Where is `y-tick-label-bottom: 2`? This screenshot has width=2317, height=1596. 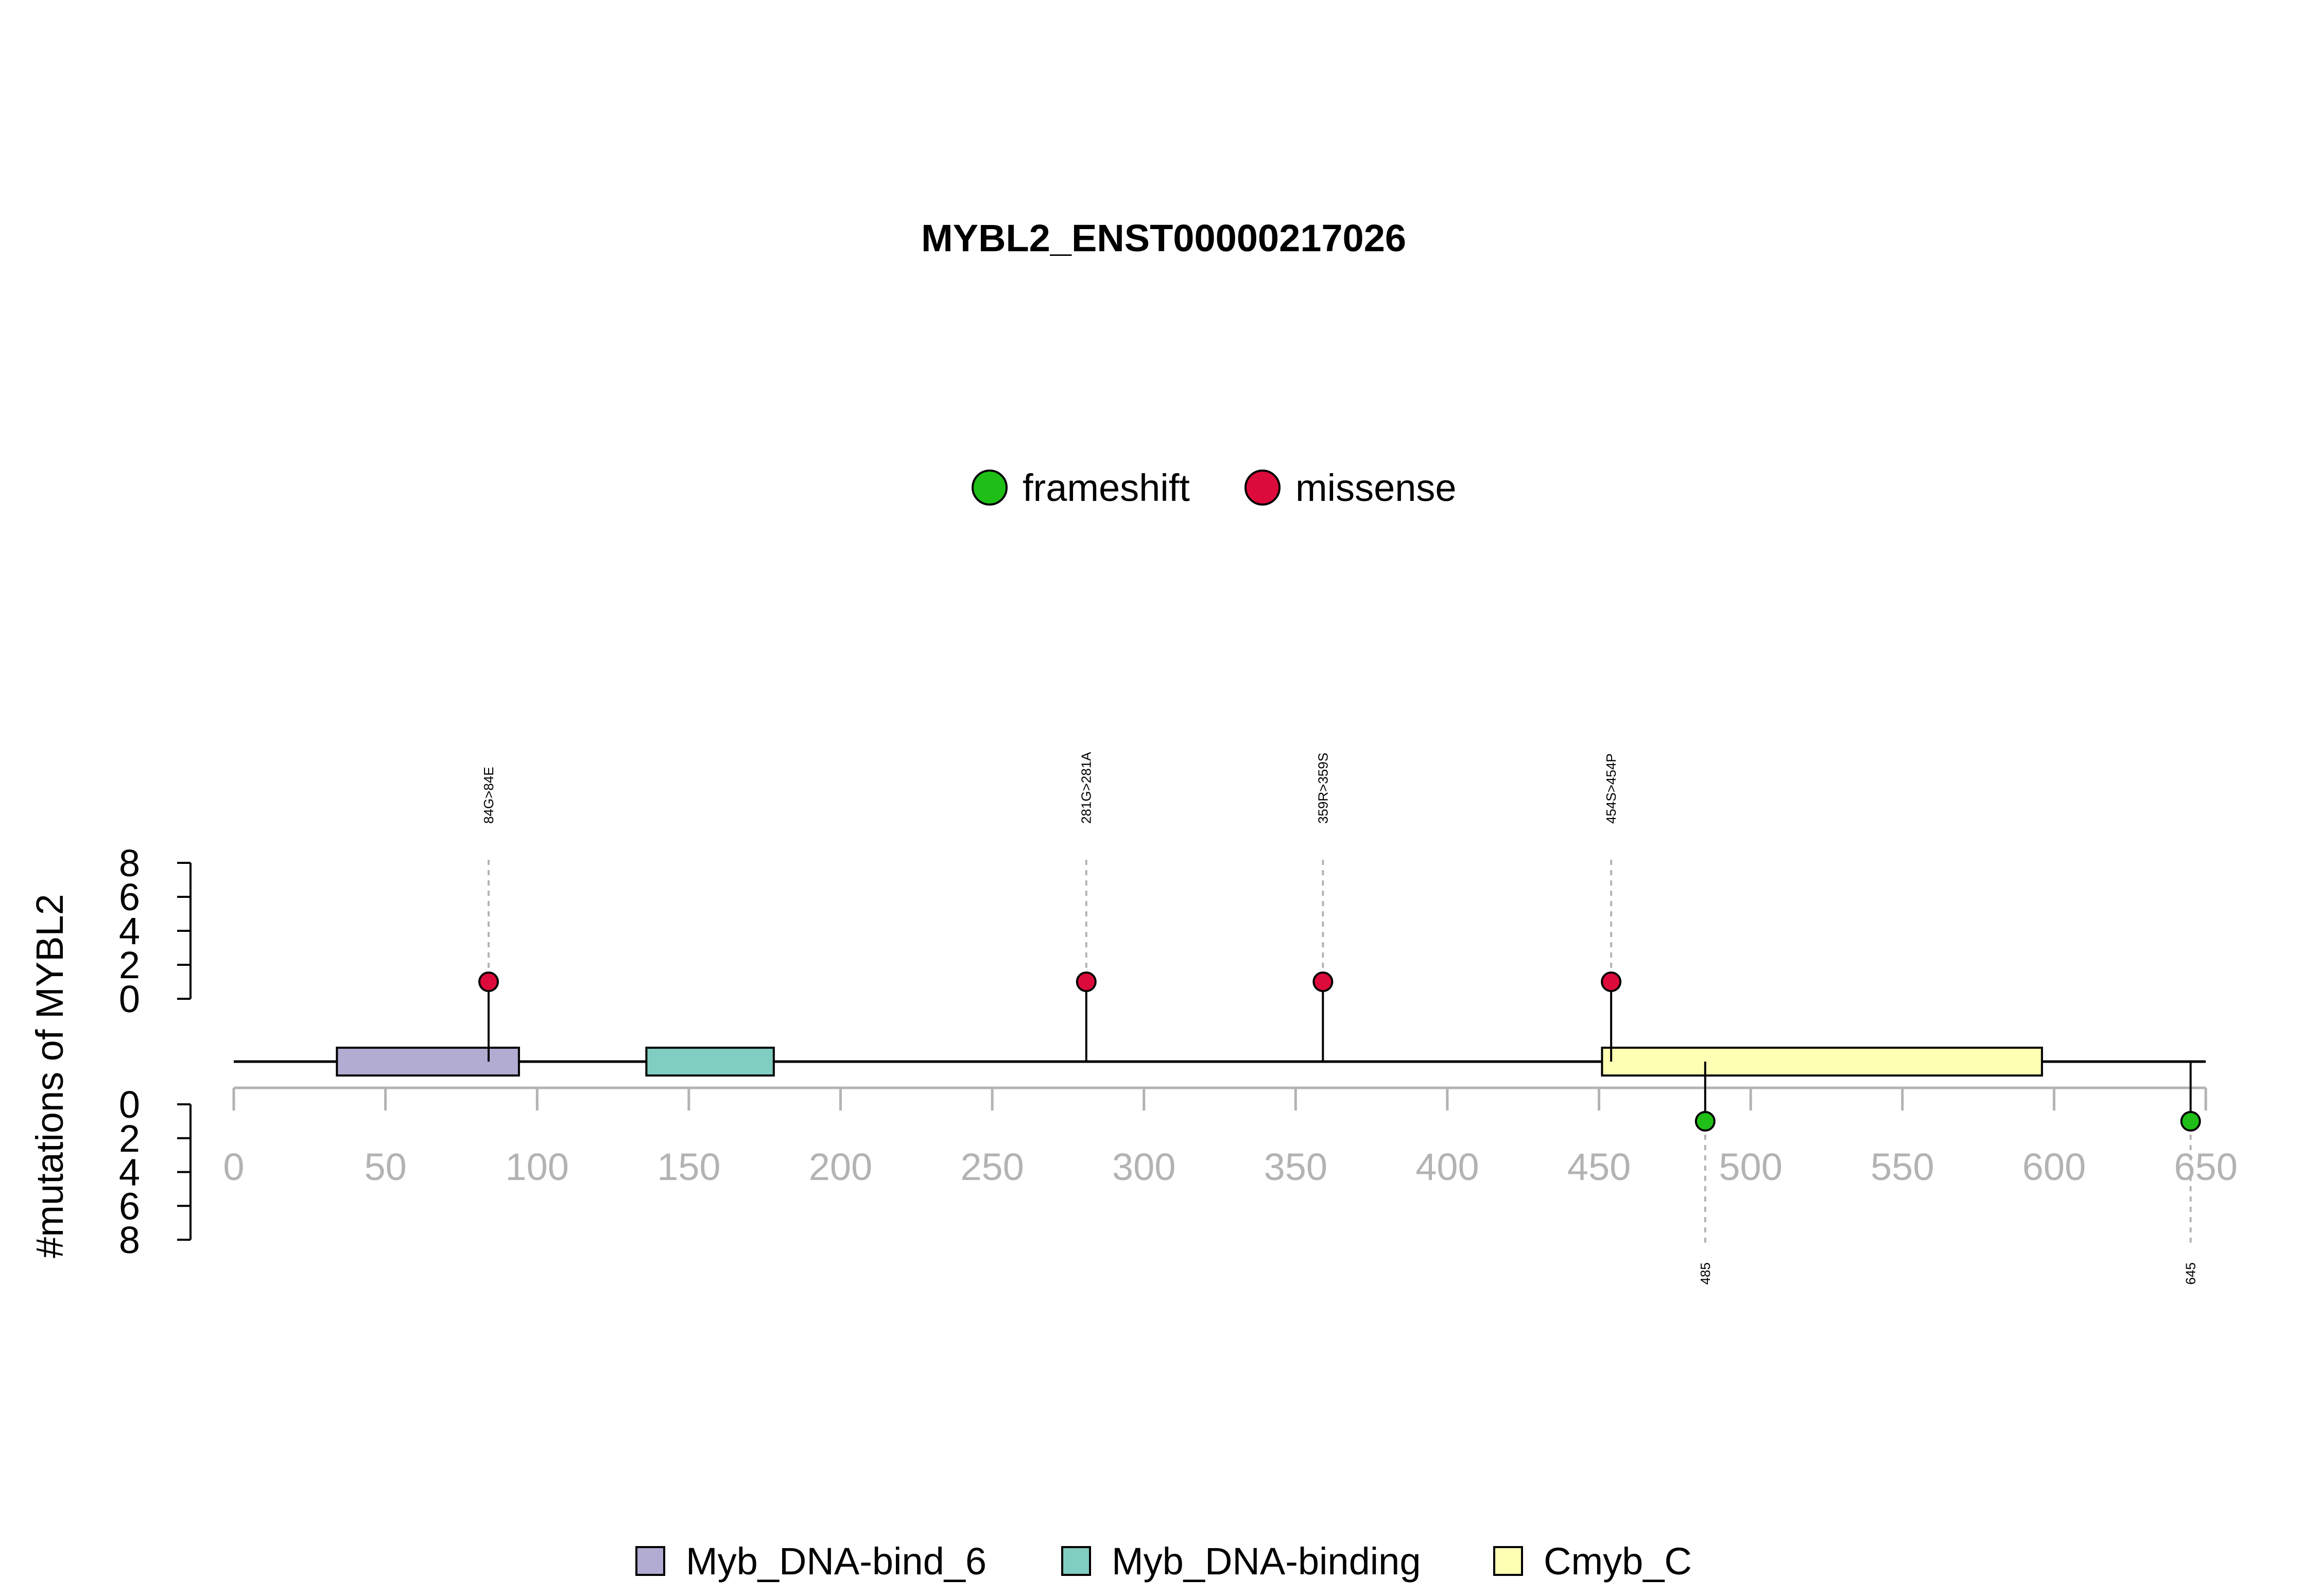
y-tick-label-bottom: 2 is located at coordinates (129, 1139).